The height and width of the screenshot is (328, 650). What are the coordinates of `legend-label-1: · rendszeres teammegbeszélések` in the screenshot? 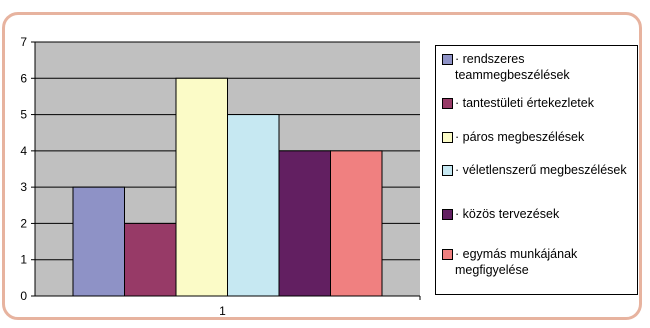 It's located at (512, 67).